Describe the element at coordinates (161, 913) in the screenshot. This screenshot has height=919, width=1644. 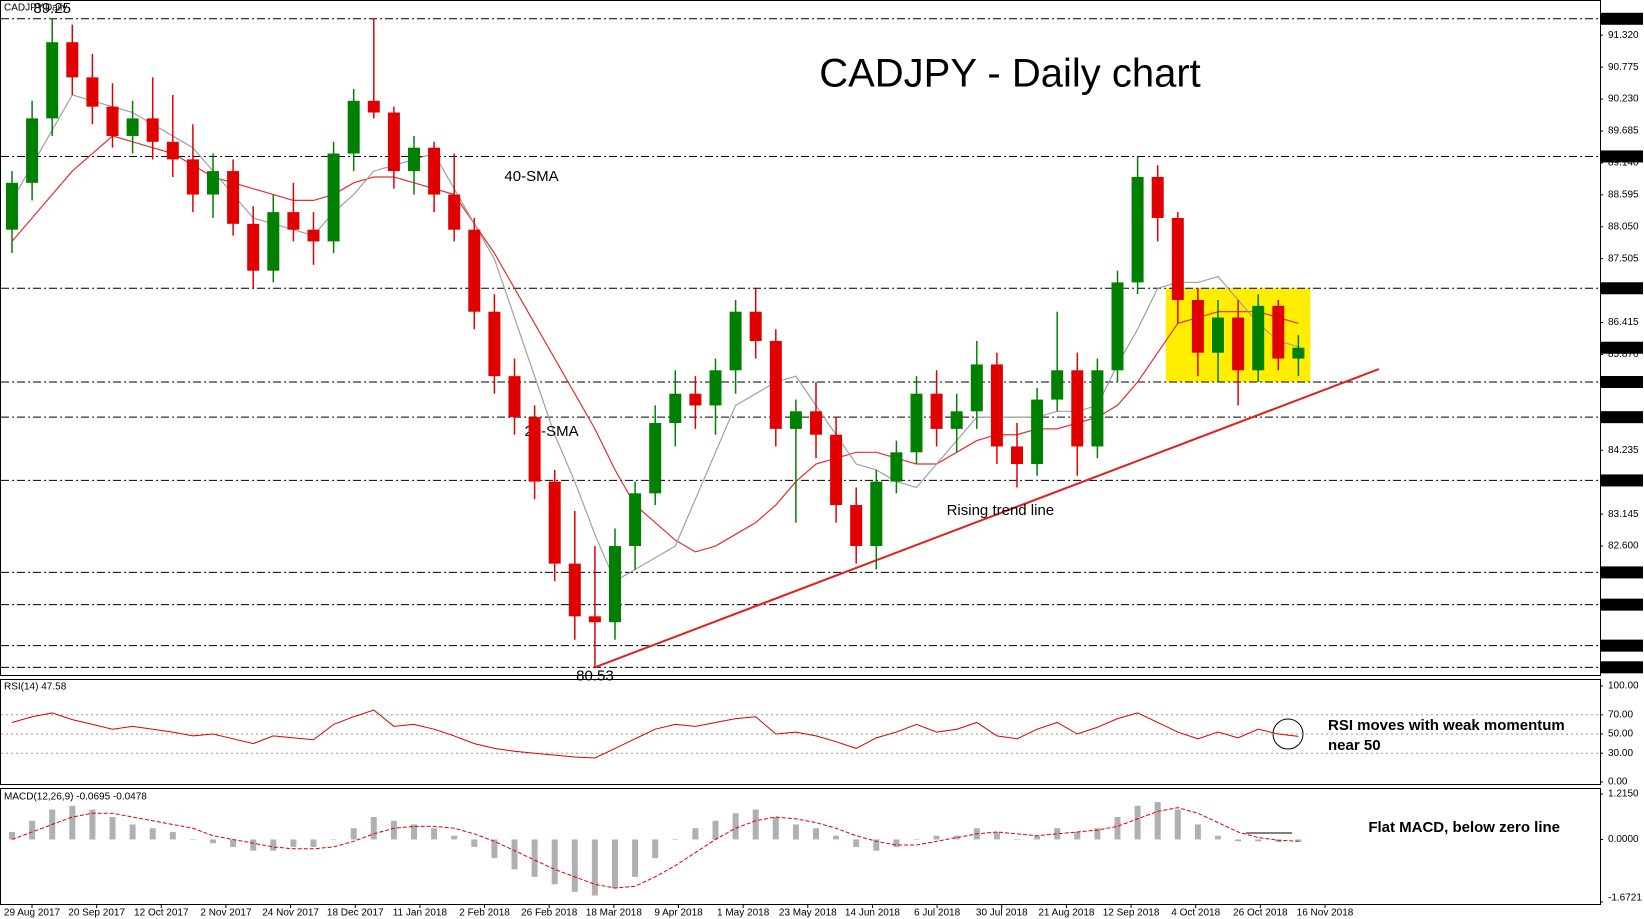
I see `x-tick-label: 12 Oct 2017` at that location.